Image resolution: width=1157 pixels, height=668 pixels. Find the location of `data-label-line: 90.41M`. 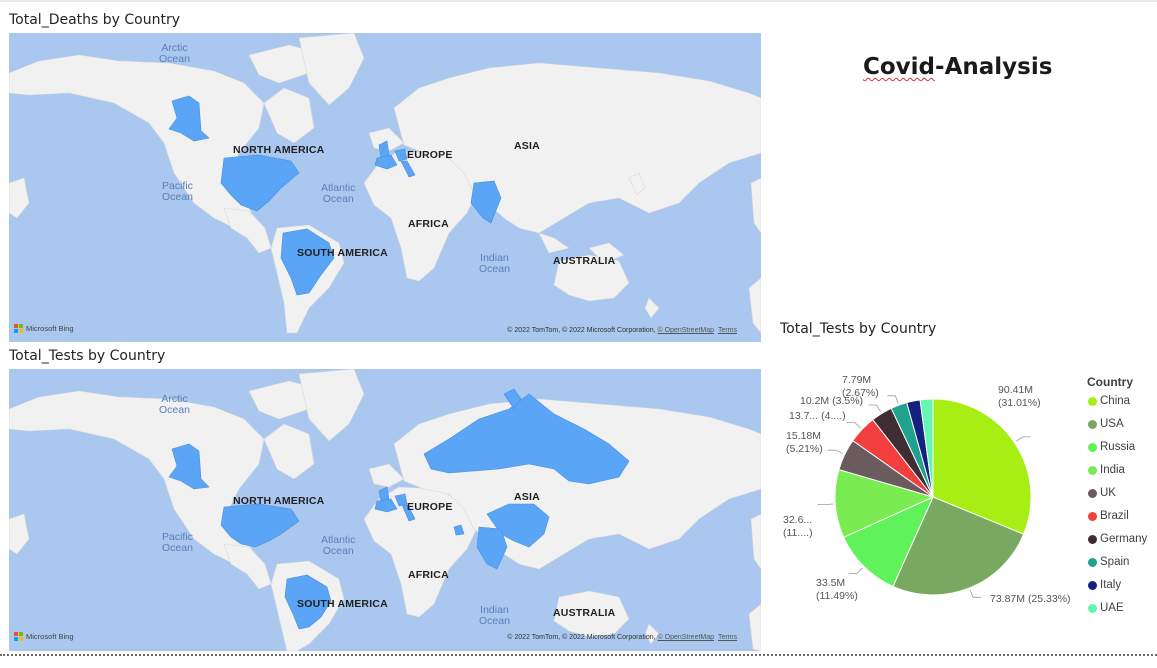

data-label-line: 90.41M is located at coordinates (1016, 390).